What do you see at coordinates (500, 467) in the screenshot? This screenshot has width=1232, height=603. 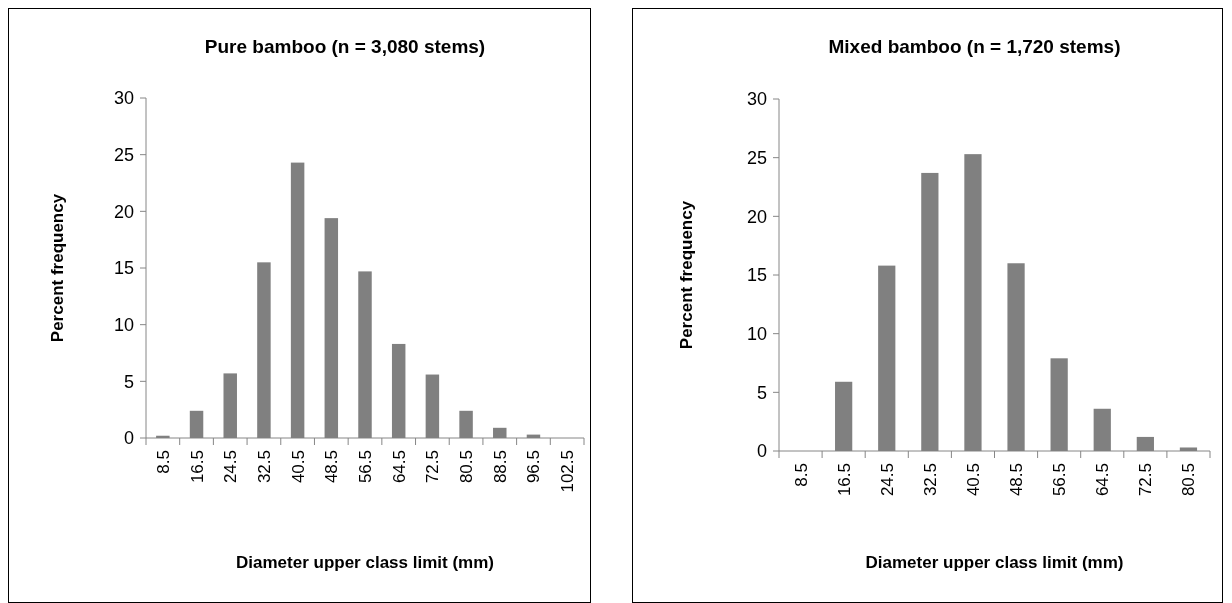 I see `x-tick-label: 88.5` at bounding box center [500, 467].